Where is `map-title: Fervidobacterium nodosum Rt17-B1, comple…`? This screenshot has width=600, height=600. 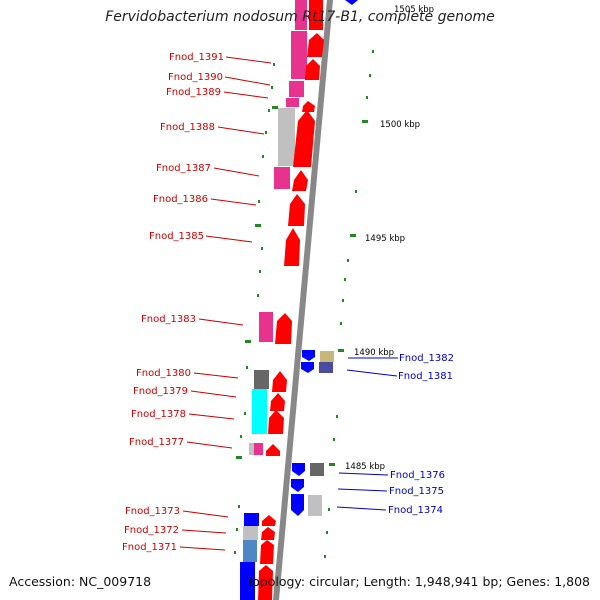 map-title: Fervidobacterium nodosum Rt17-B1, comple… is located at coordinates (300, 17).